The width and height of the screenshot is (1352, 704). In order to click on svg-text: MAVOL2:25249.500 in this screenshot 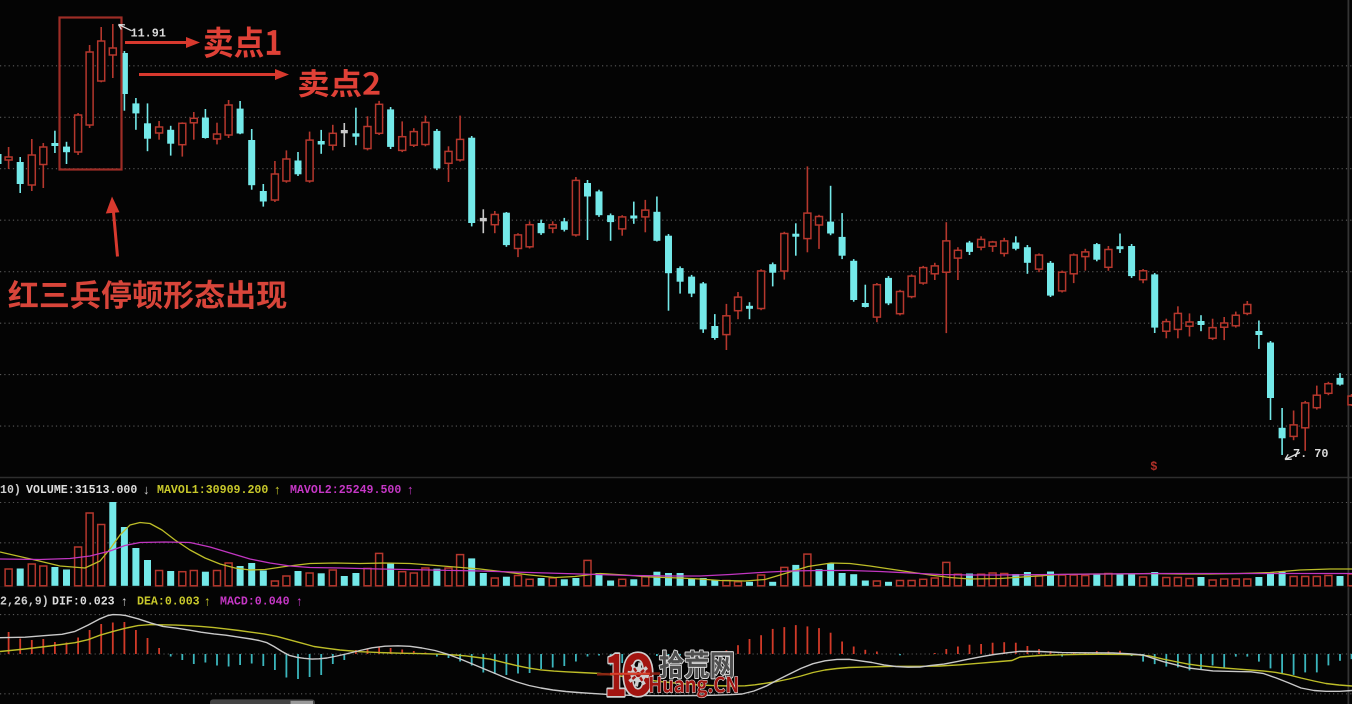, I will do `click(345, 490)`.